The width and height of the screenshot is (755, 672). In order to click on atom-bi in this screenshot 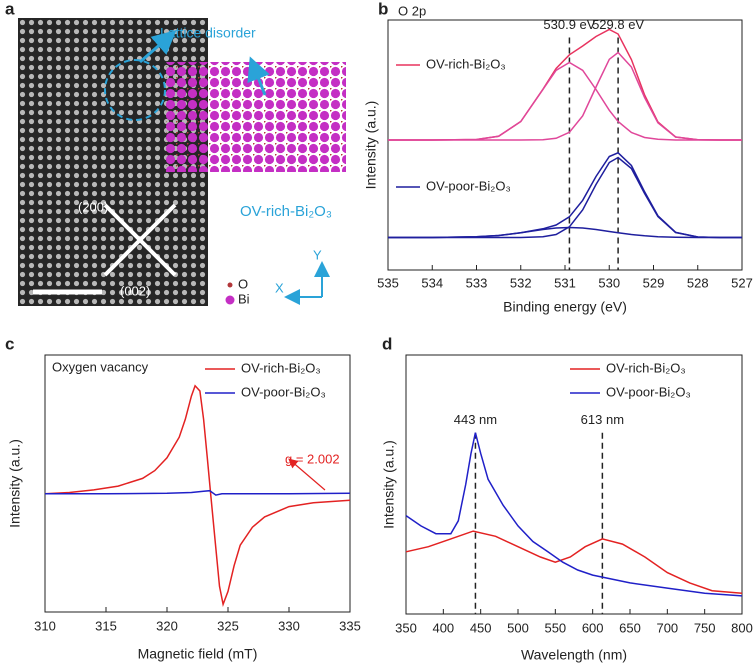, I will do `click(230, 300)`.